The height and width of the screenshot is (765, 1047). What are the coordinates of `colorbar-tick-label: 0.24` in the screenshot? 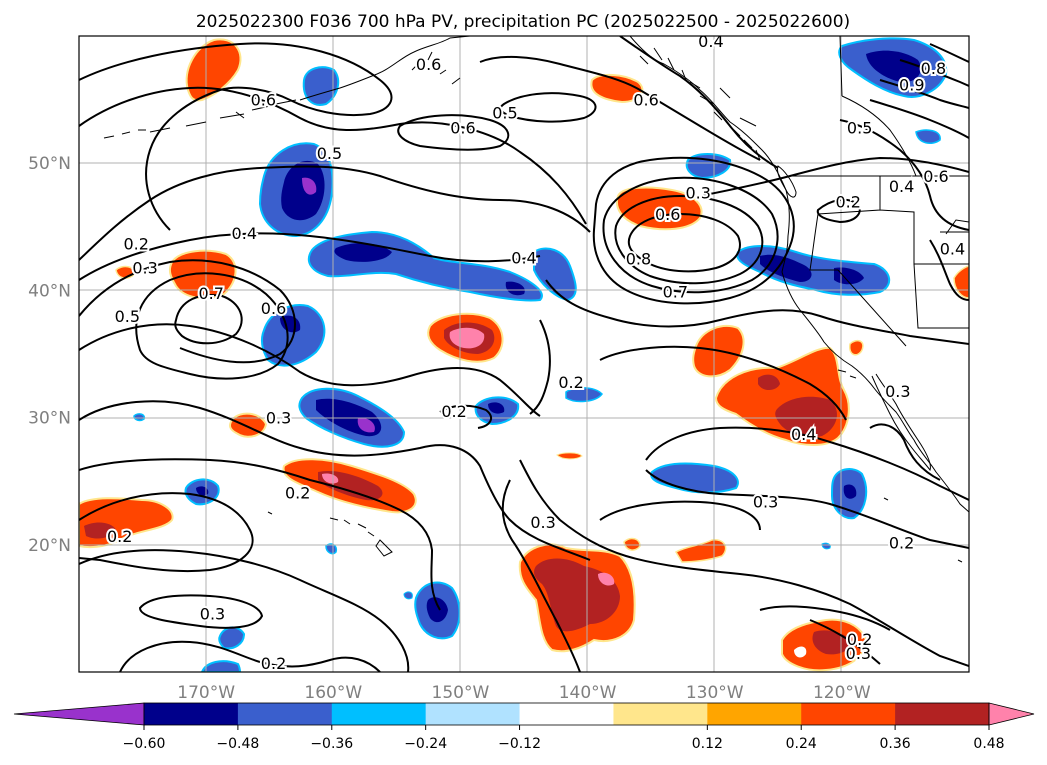 It's located at (801, 744).